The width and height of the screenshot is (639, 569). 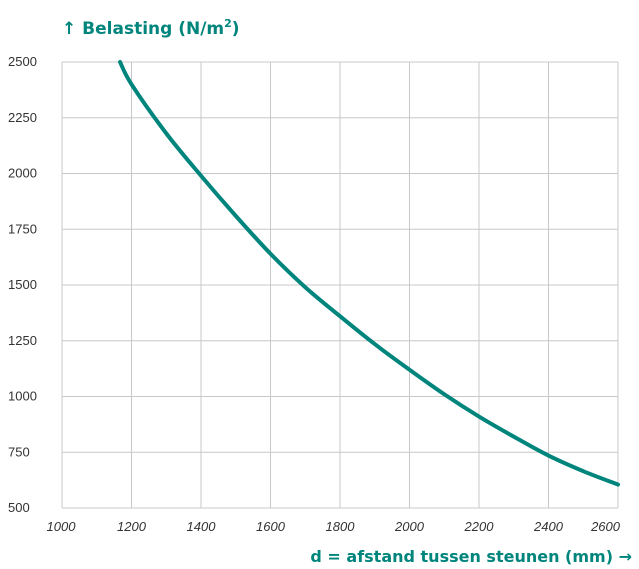 What do you see at coordinates (605, 526) in the screenshot?
I see `x-tick-label: 2600` at bounding box center [605, 526].